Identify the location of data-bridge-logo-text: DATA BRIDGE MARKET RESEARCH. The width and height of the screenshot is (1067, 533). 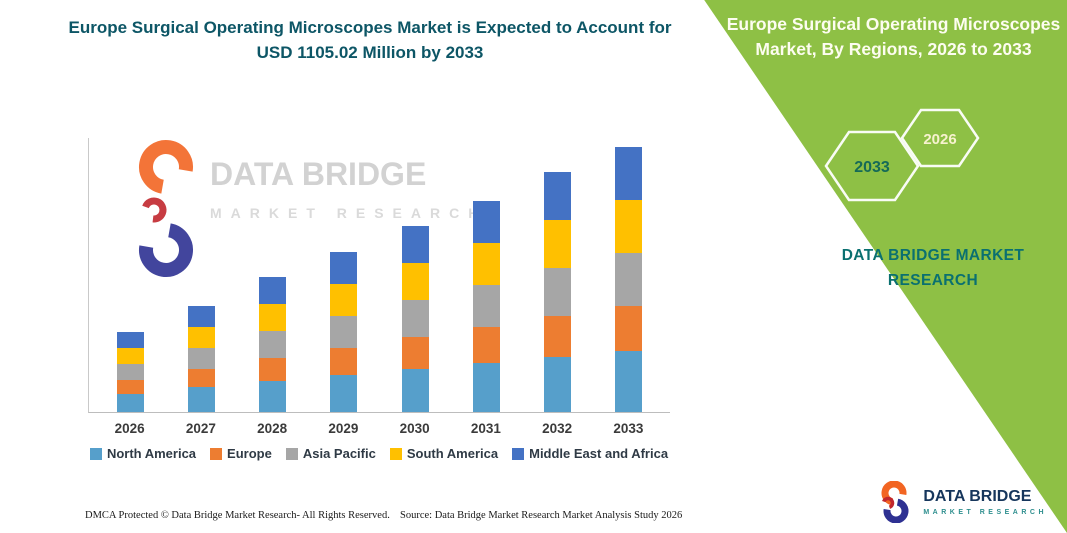
(985, 502).